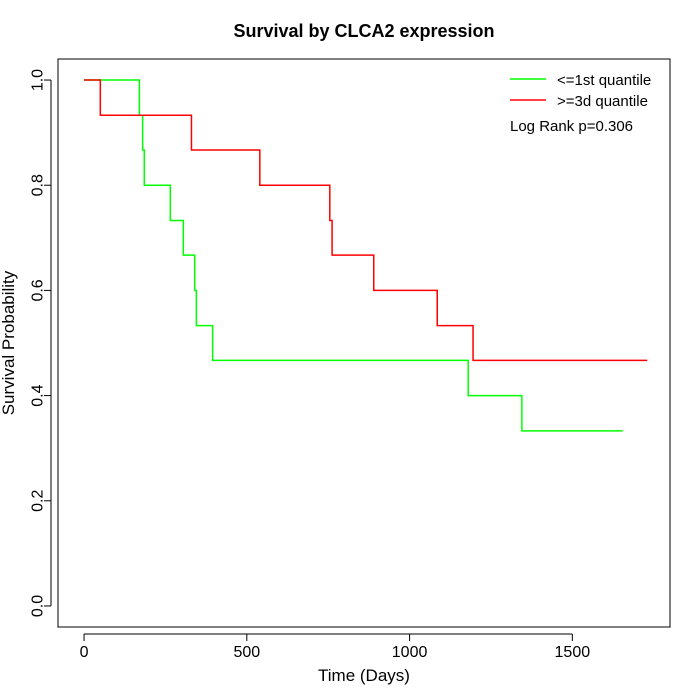 The image size is (700, 700). I want to click on y-axis: 0.0 0.2 0.4 0.6 0.8 1.0, so click(41, 343).